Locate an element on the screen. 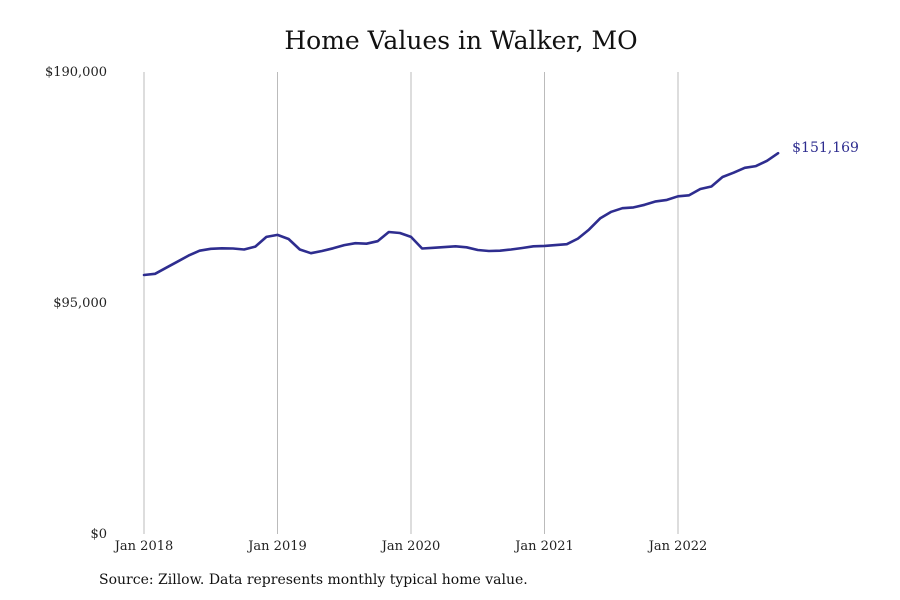 This screenshot has height=600, width=900. y-axis-ticks: $0 $95,000 $190,000 is located at coordinates (76, 303).